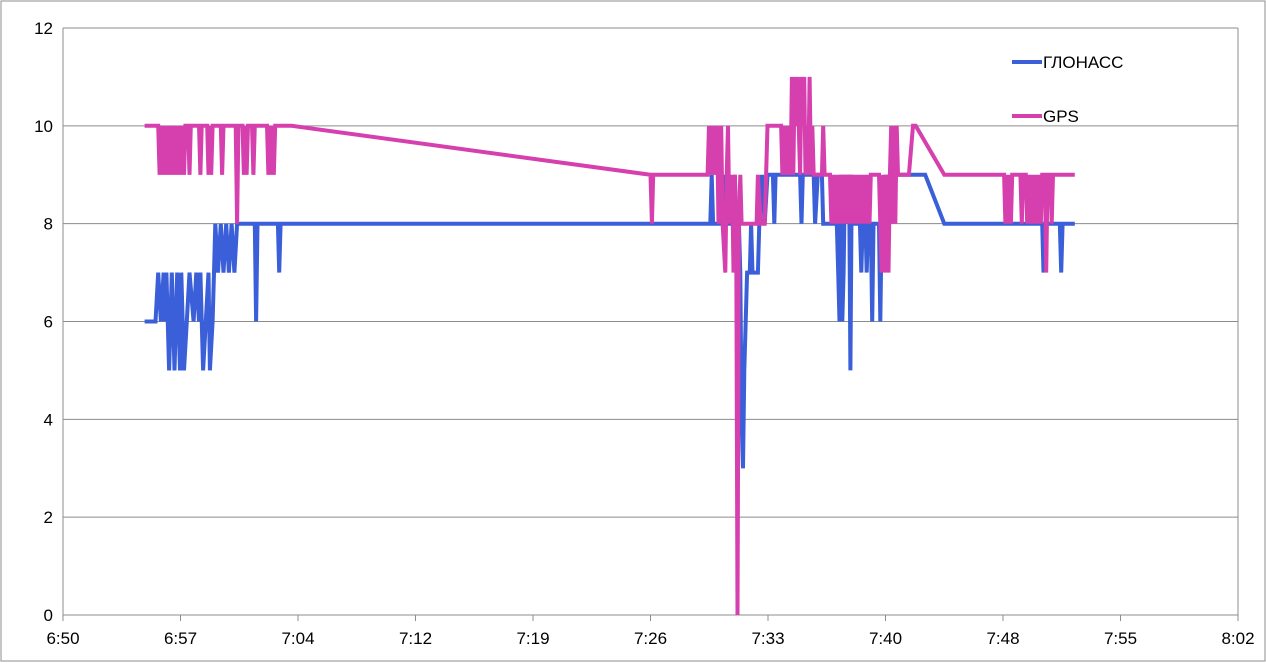 This screenshot has height=667, width=1266. I want to click on y-tick-label: 8, so click(48, 224).